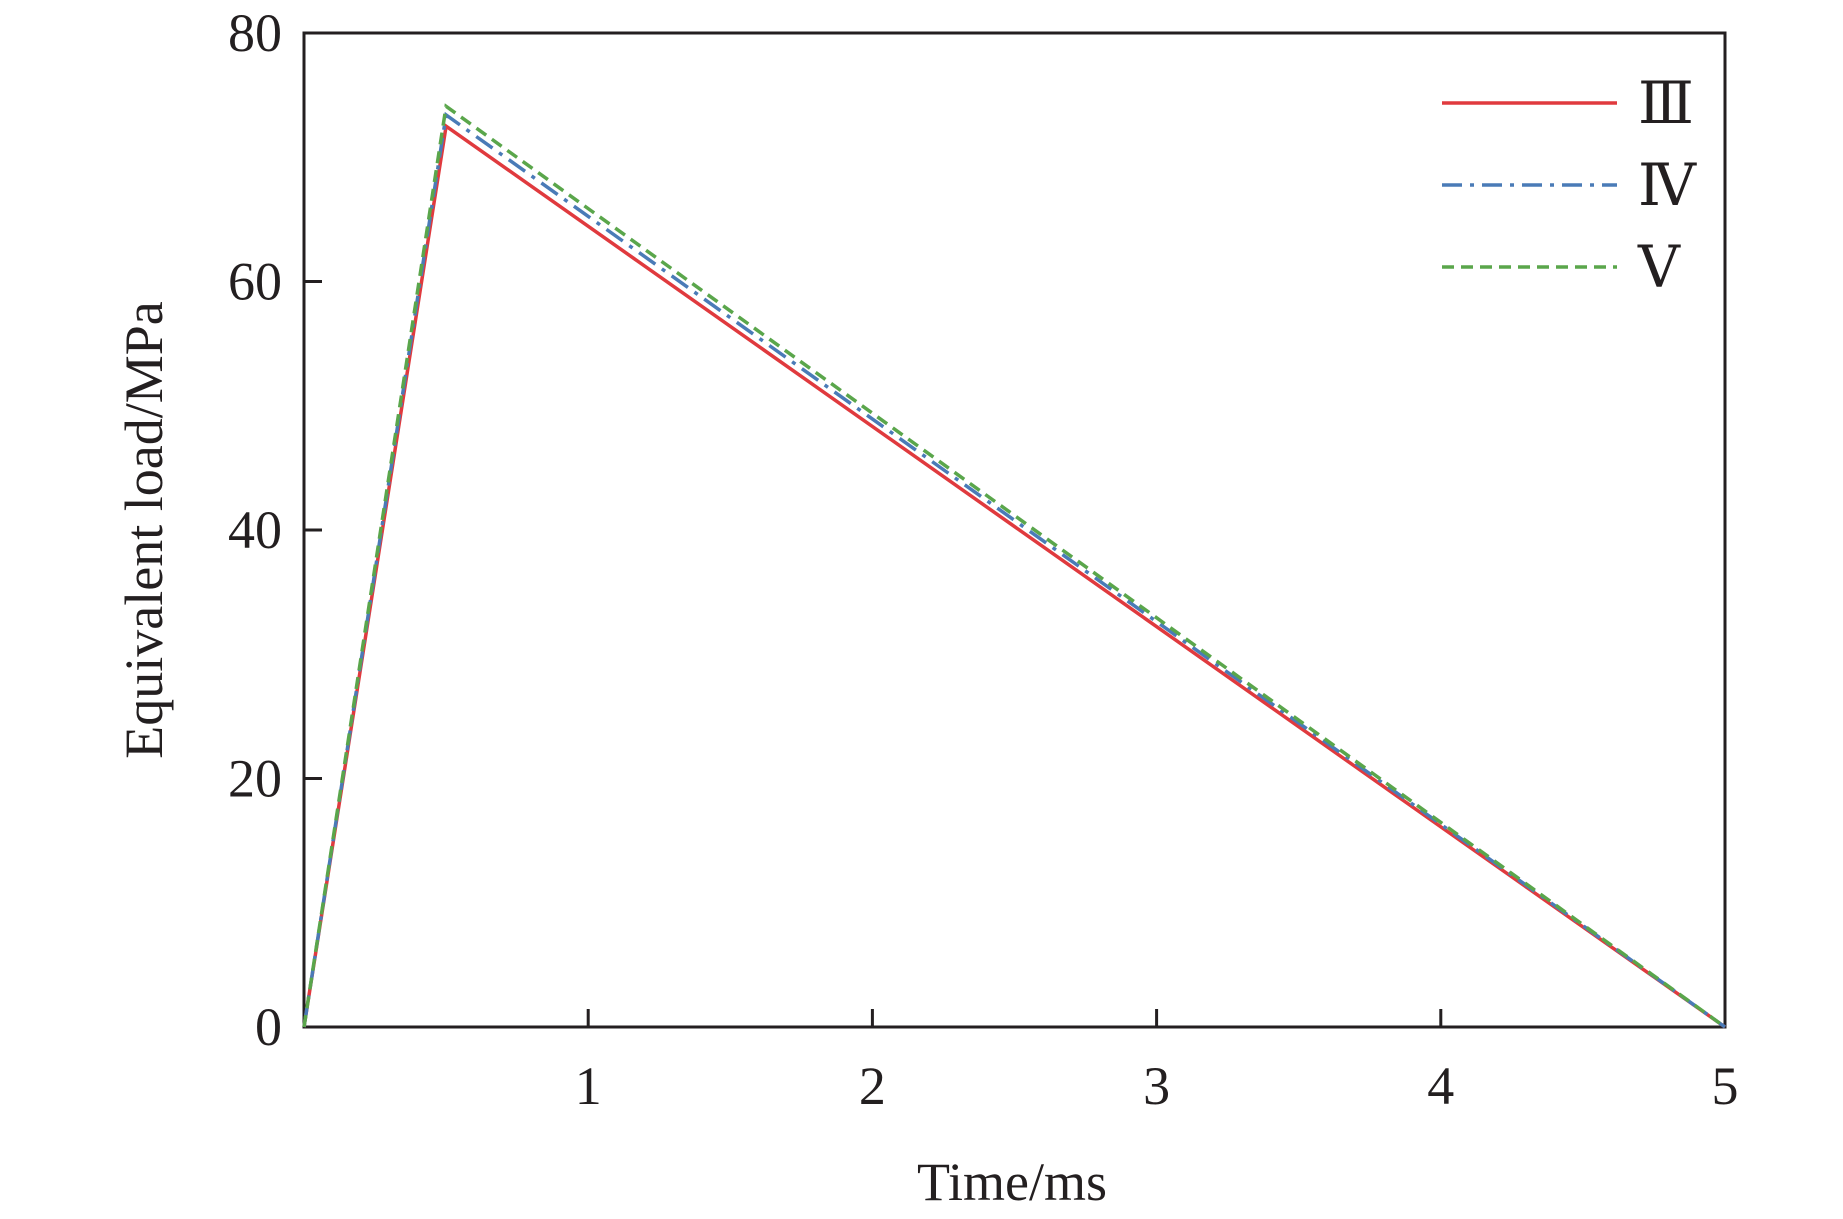  Describe the element at coordinates (255, 530) in the screenshot. I see `y-tick-label: 40` at that location.